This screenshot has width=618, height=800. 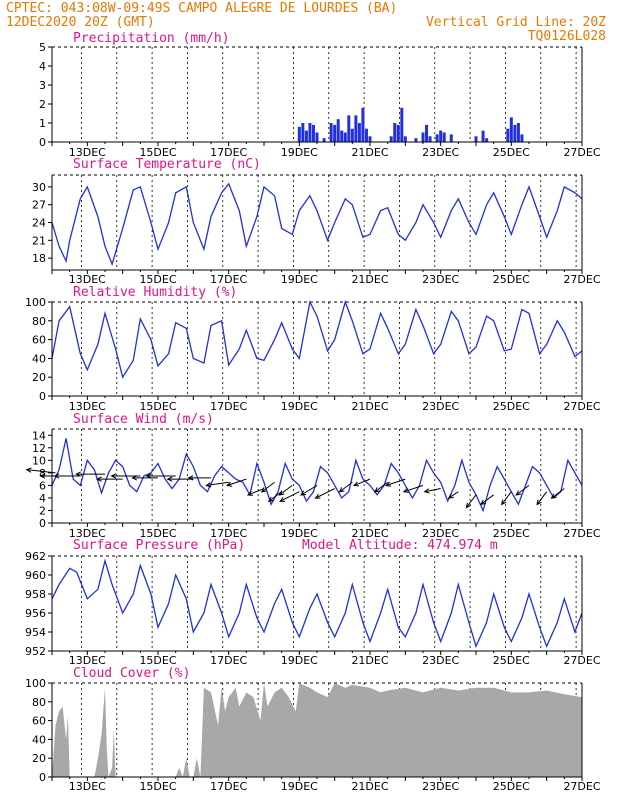 What do you see at coordinates (567, 36) in the screenshot?
I see `header-model: TQ0126L028` at bounding box center [567, 36].